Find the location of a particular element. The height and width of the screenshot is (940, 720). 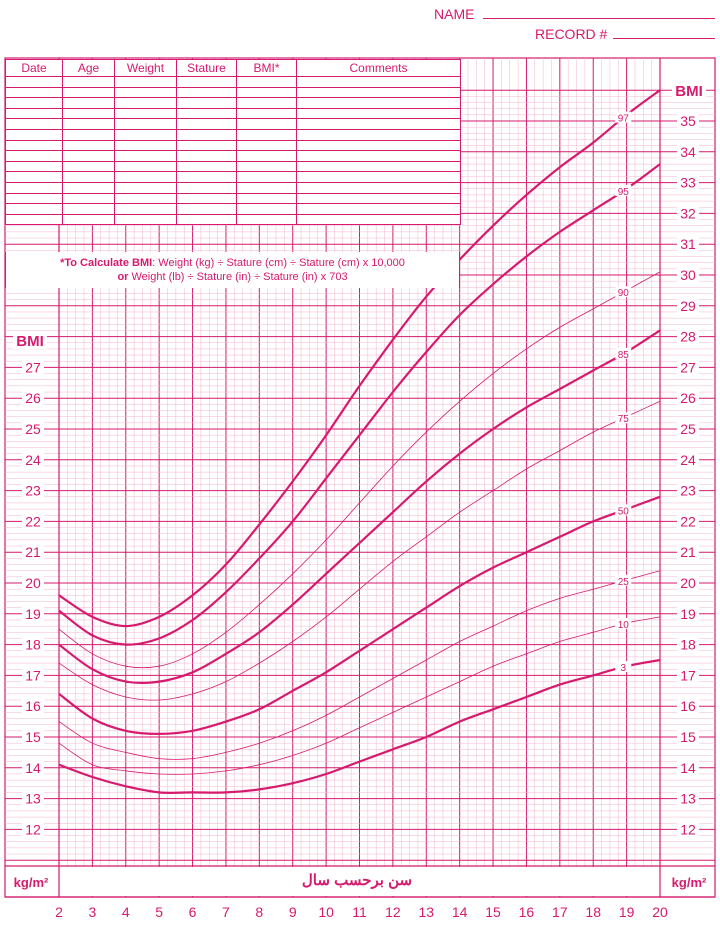

y-tick-left-24: 24 is located at coordinates (33, 460).